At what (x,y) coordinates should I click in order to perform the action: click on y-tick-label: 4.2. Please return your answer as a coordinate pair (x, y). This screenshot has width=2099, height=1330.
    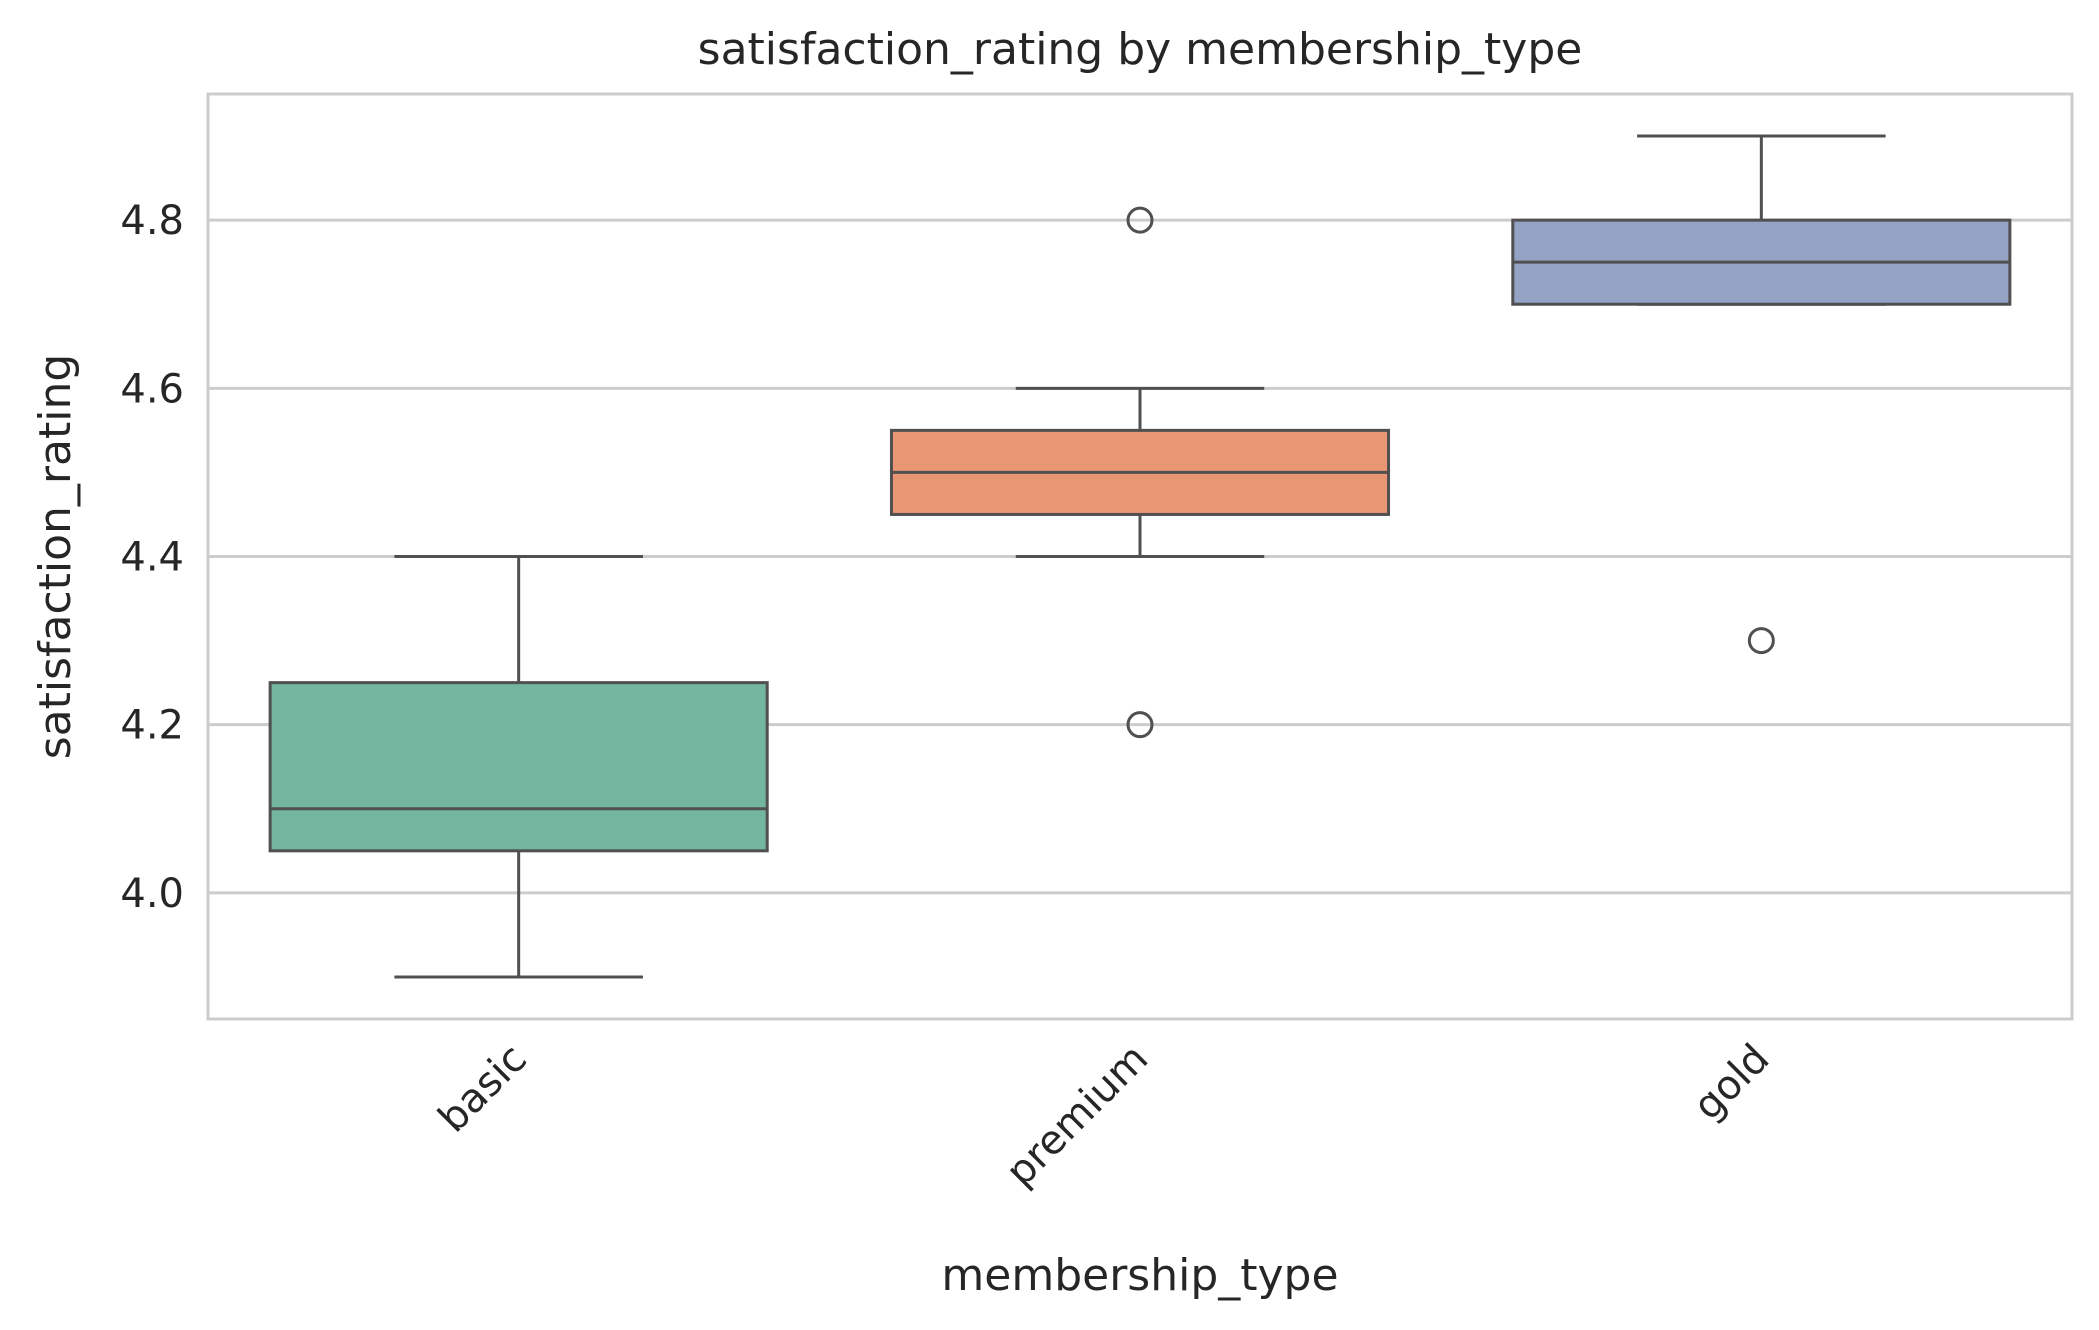
    Looking at the image, I should click on (152, 726).